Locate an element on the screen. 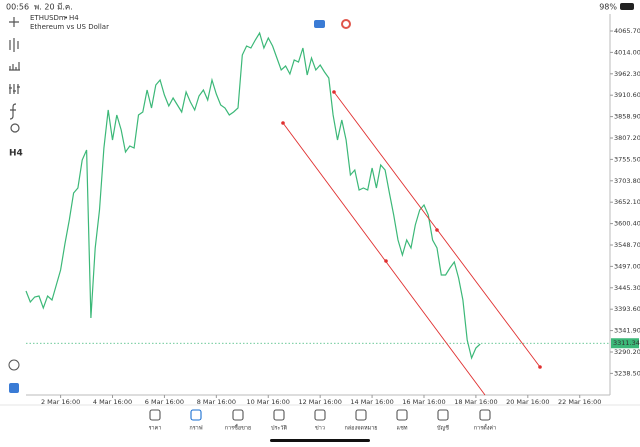  x-tick-label: 12 Mar 16:00 is located at coordinates (319, 402).